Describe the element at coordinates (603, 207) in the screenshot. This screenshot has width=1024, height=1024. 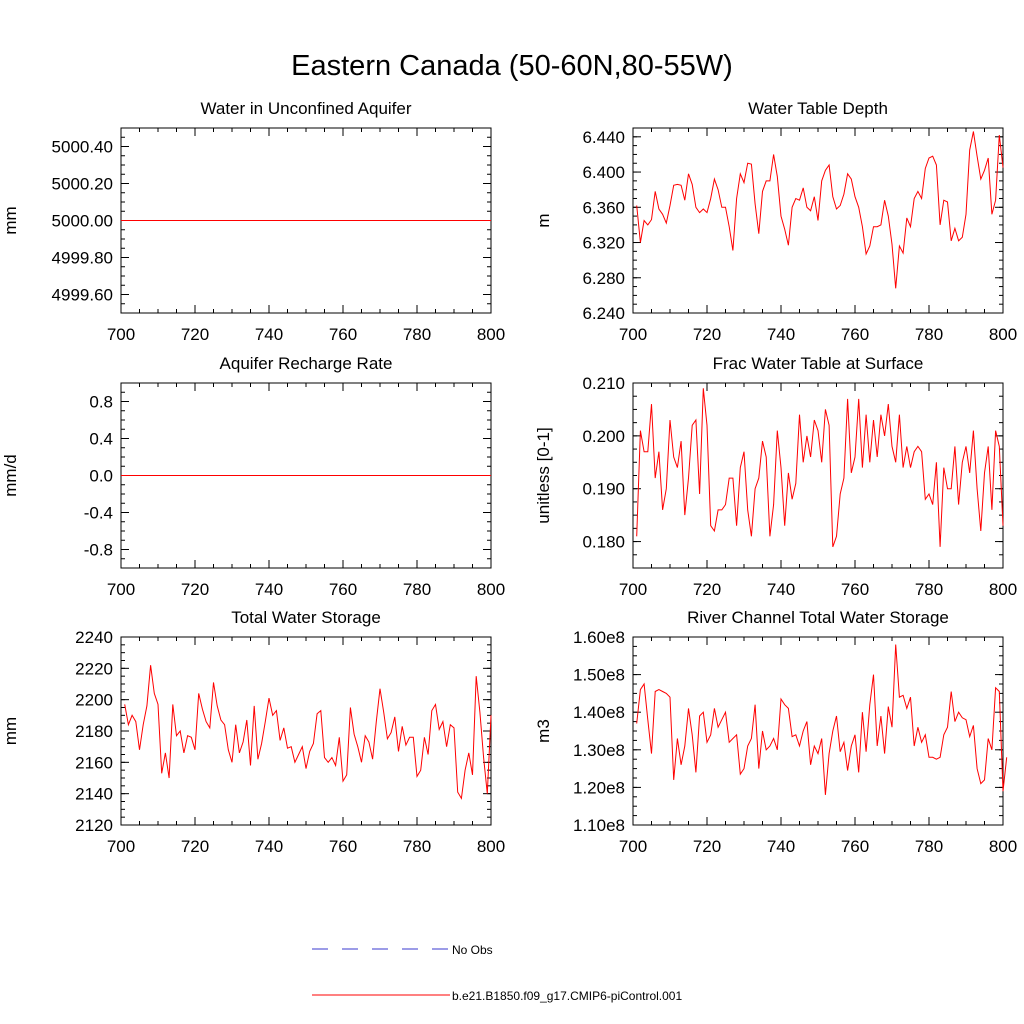
I see `y-tick-label: 6.360` at that location.